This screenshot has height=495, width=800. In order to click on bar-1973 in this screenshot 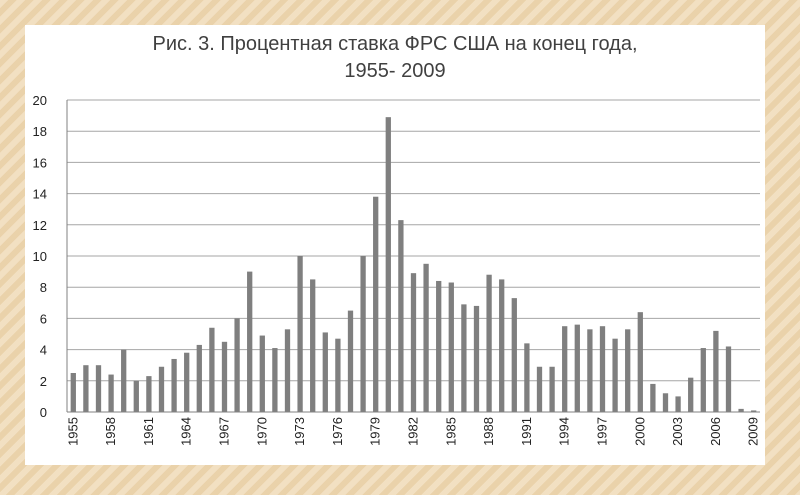, I will do `click(300, 334)`.